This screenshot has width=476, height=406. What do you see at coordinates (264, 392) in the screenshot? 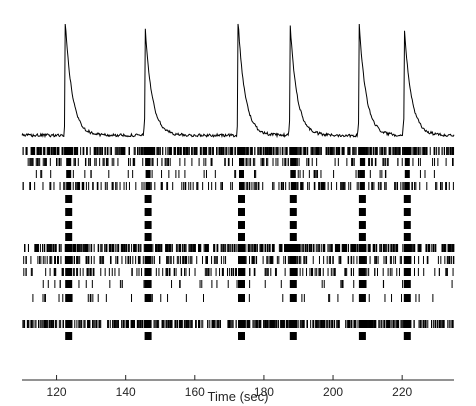
I see `x-tick-label: 180` at bounding box center [264, 392].